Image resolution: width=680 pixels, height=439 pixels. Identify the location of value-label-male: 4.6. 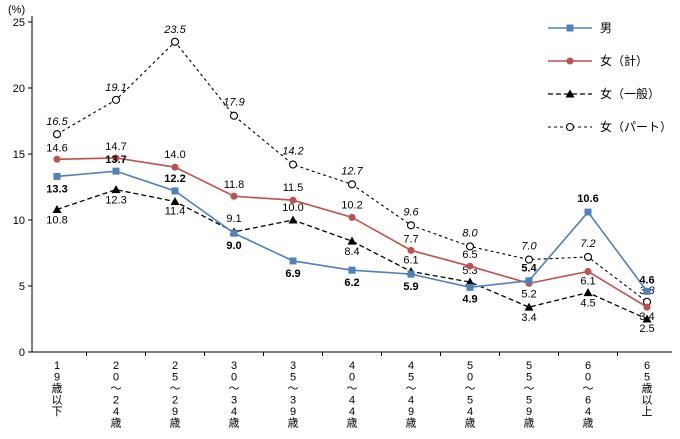
(646, 280).